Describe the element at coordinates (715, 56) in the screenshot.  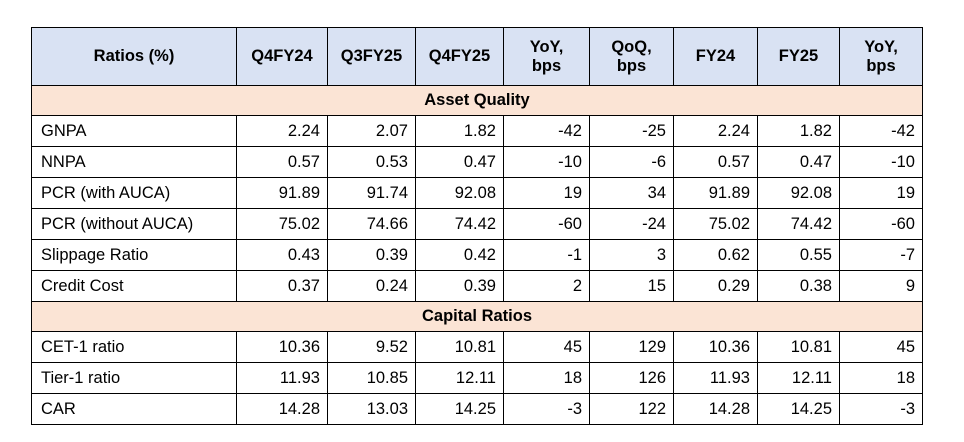
I see `column-header: FY24` at that location.